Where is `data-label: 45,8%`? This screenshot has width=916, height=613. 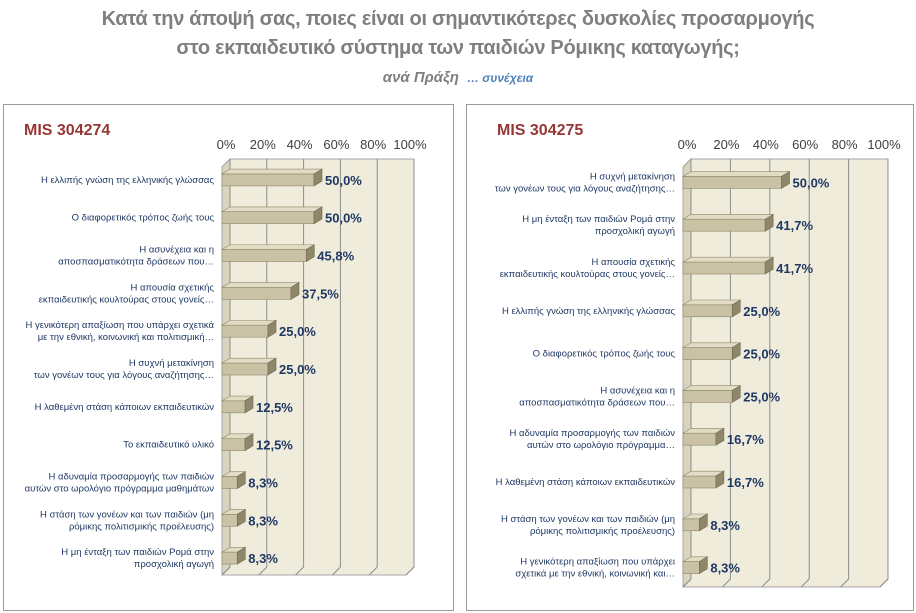 data-label: 45,8% is located at coordinates (335, 256).